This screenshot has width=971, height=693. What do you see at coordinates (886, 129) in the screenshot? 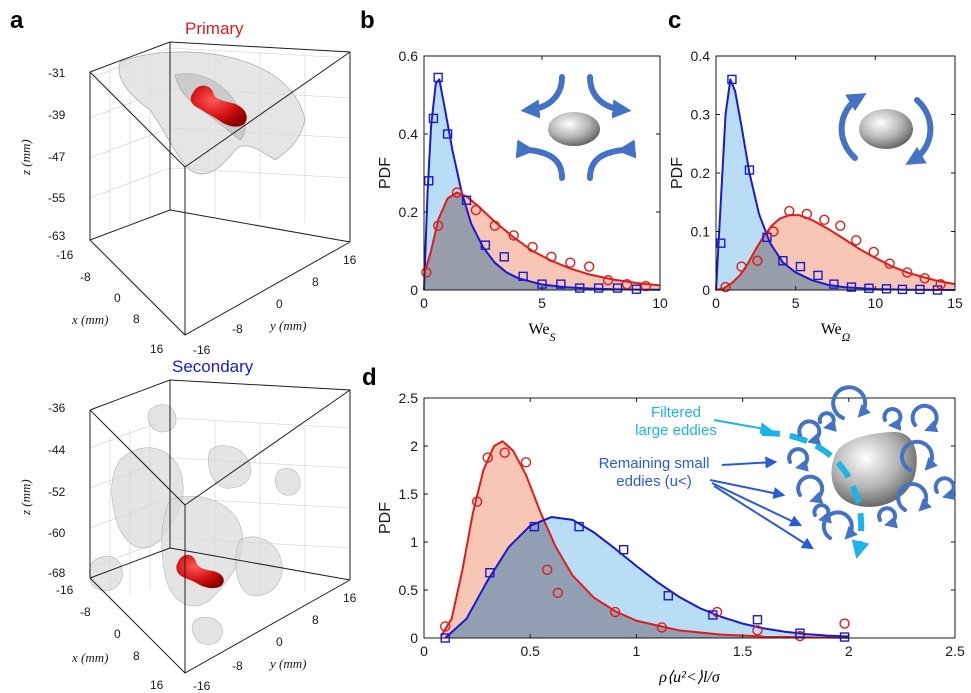
I see `bubble-icon` at bounding box center [886, 129].